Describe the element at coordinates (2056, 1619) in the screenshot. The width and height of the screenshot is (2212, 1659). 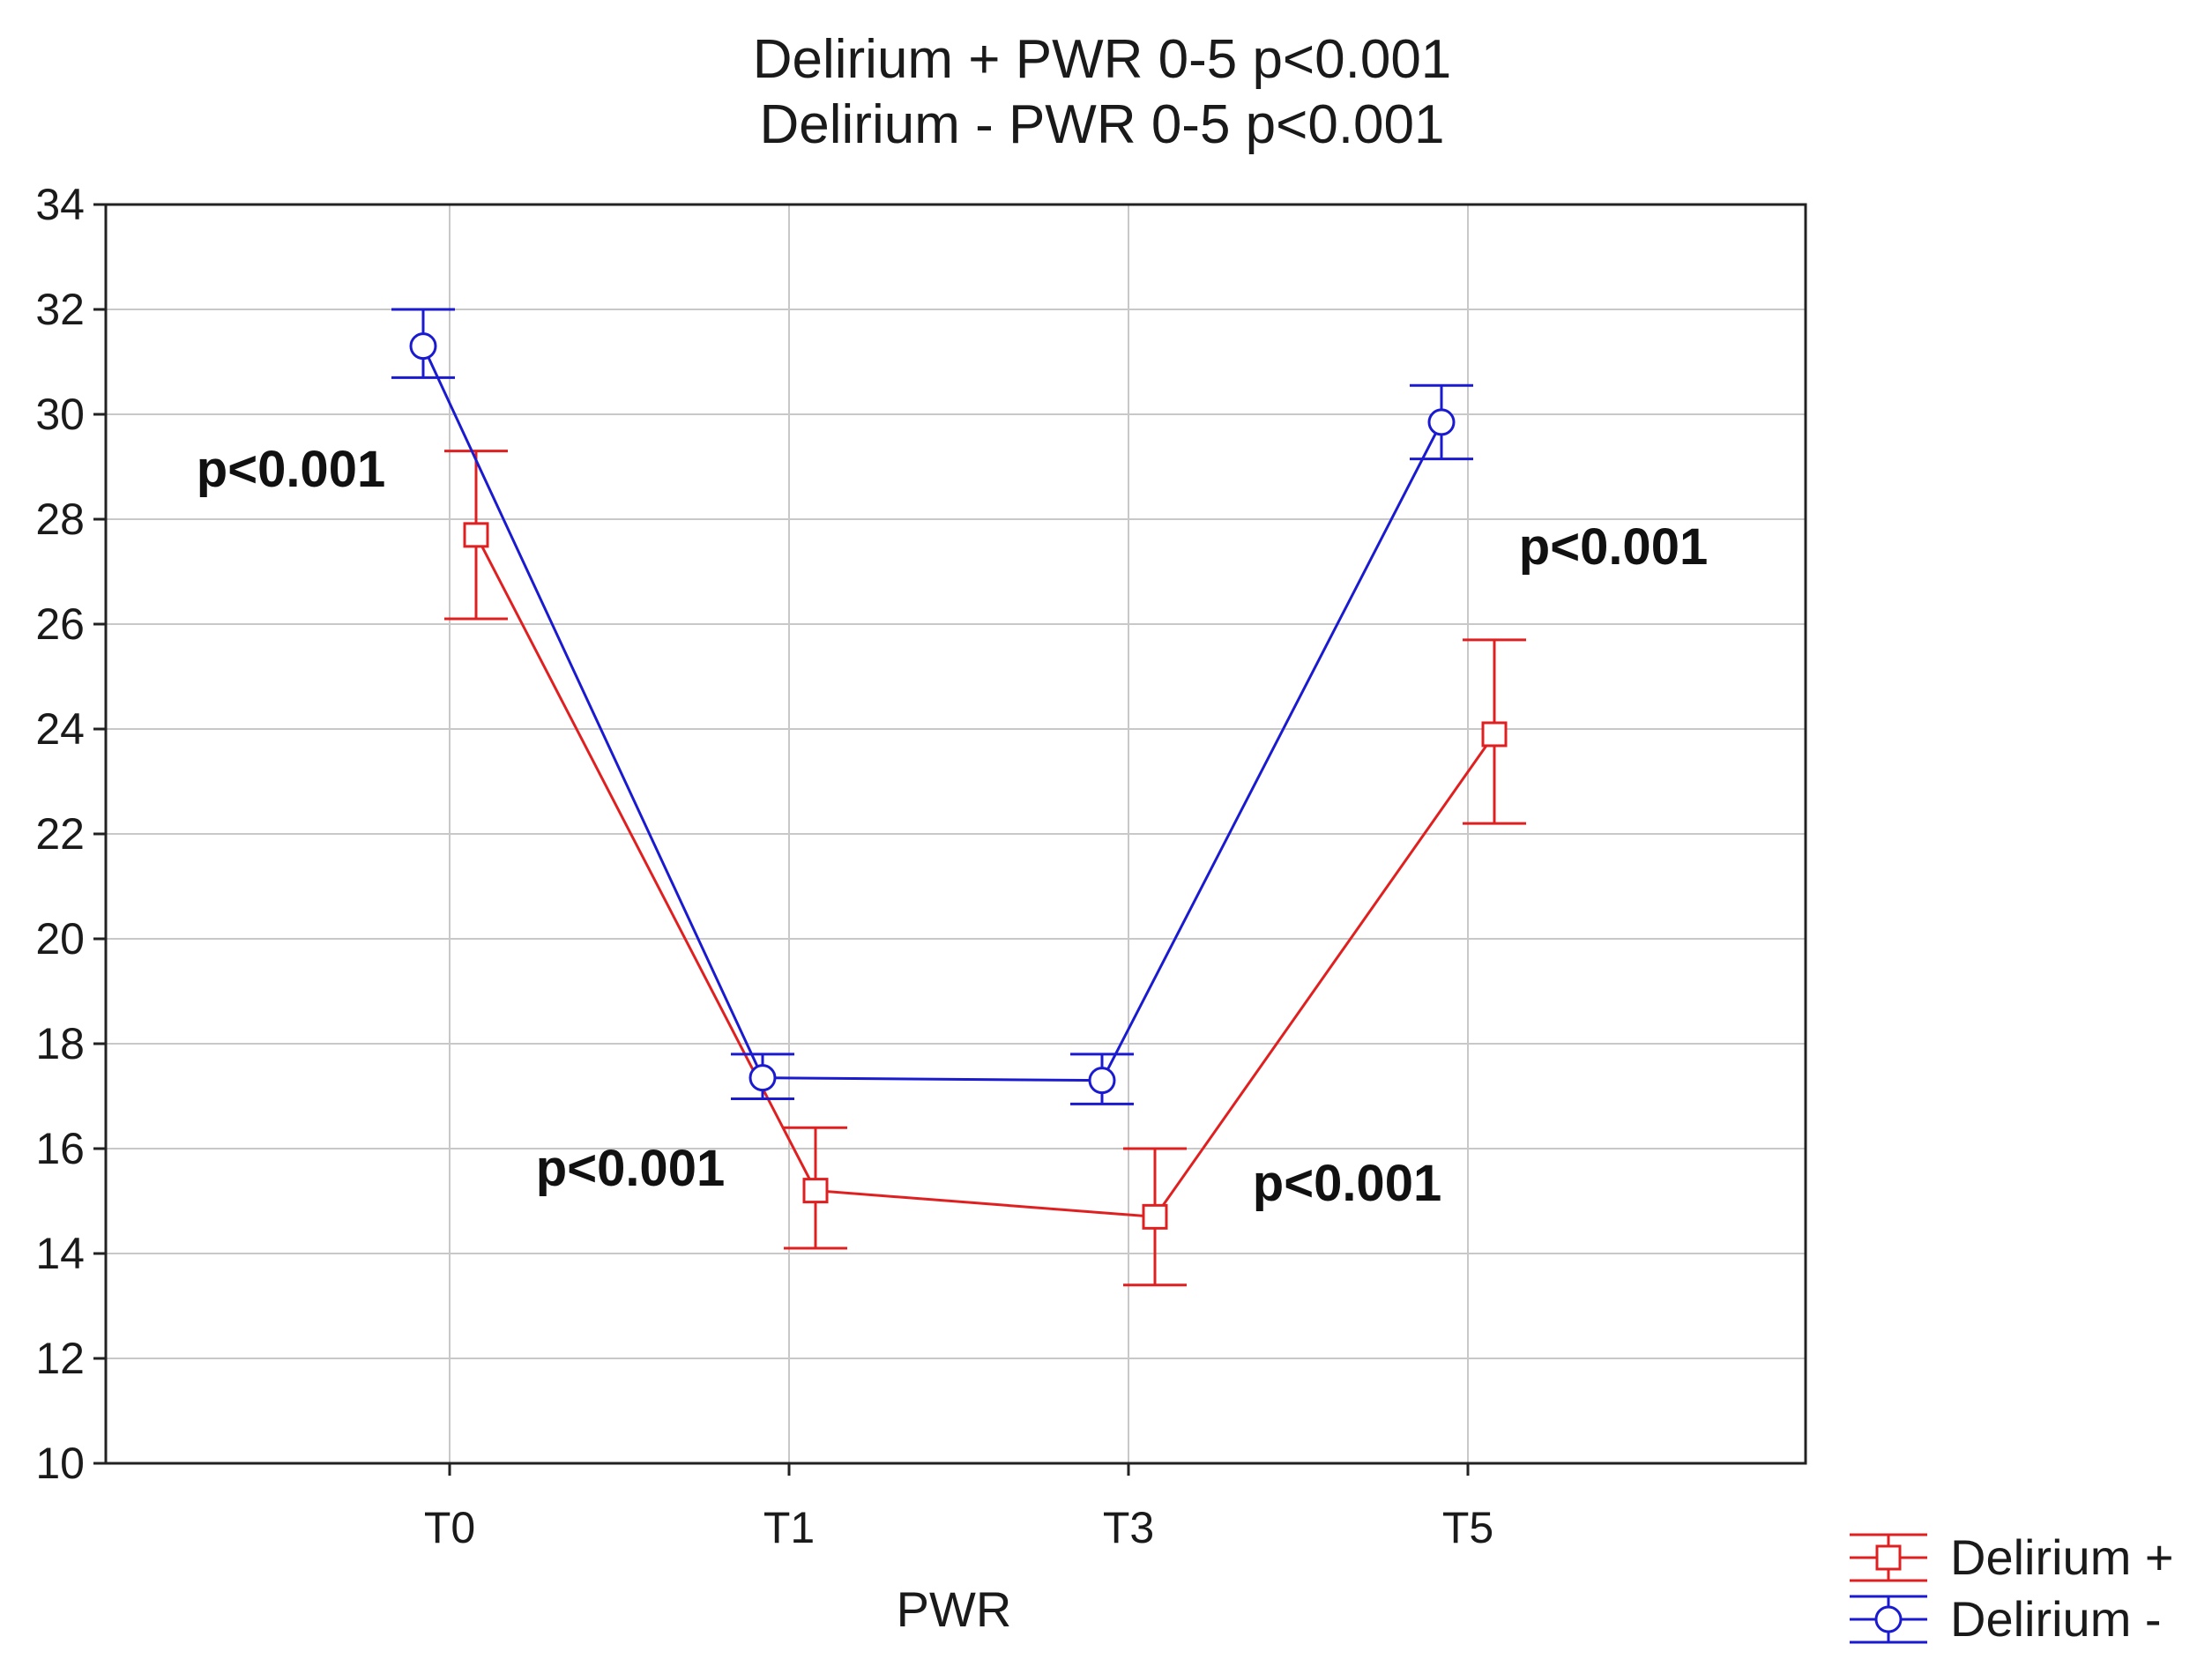
I see `legend-label-delirium-minus: Delirium -` at that location.